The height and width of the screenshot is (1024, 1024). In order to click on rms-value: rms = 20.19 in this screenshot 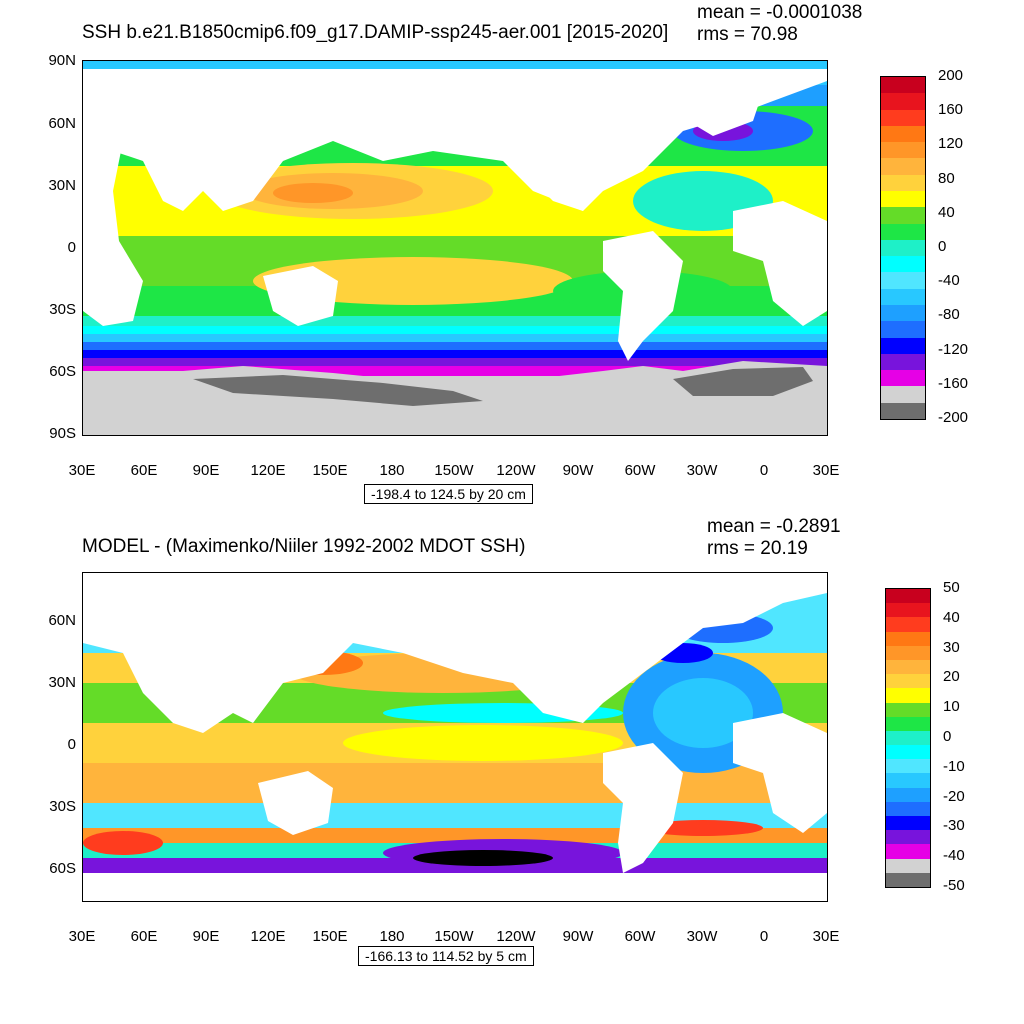, I will do `click(757, 548)`.